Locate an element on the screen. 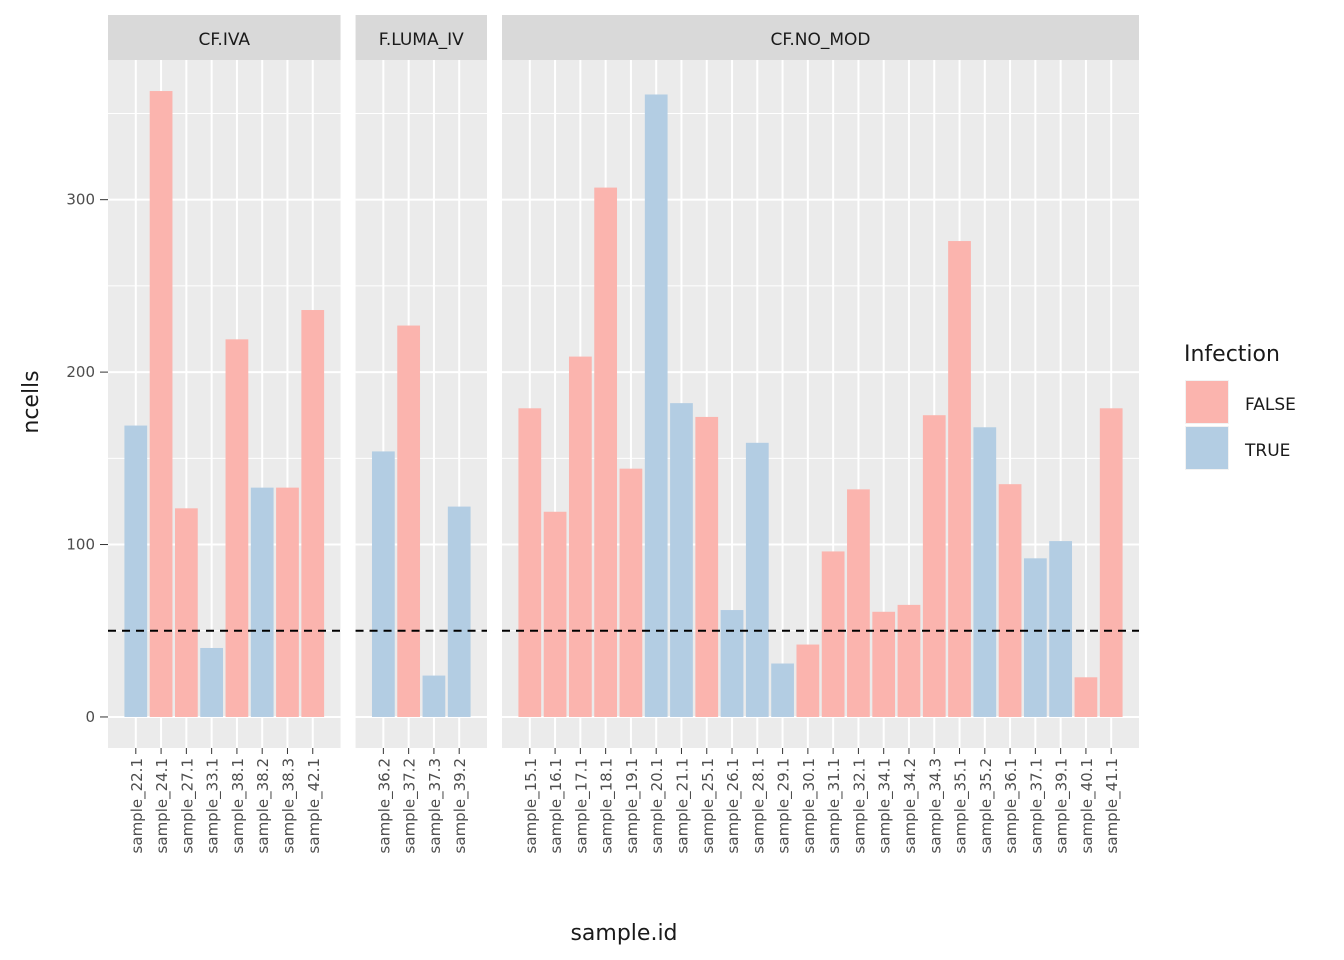 This screenshot has width=1344, height=960. x-tick-label: sample_36.1 is located at coordinates (1011, 805).